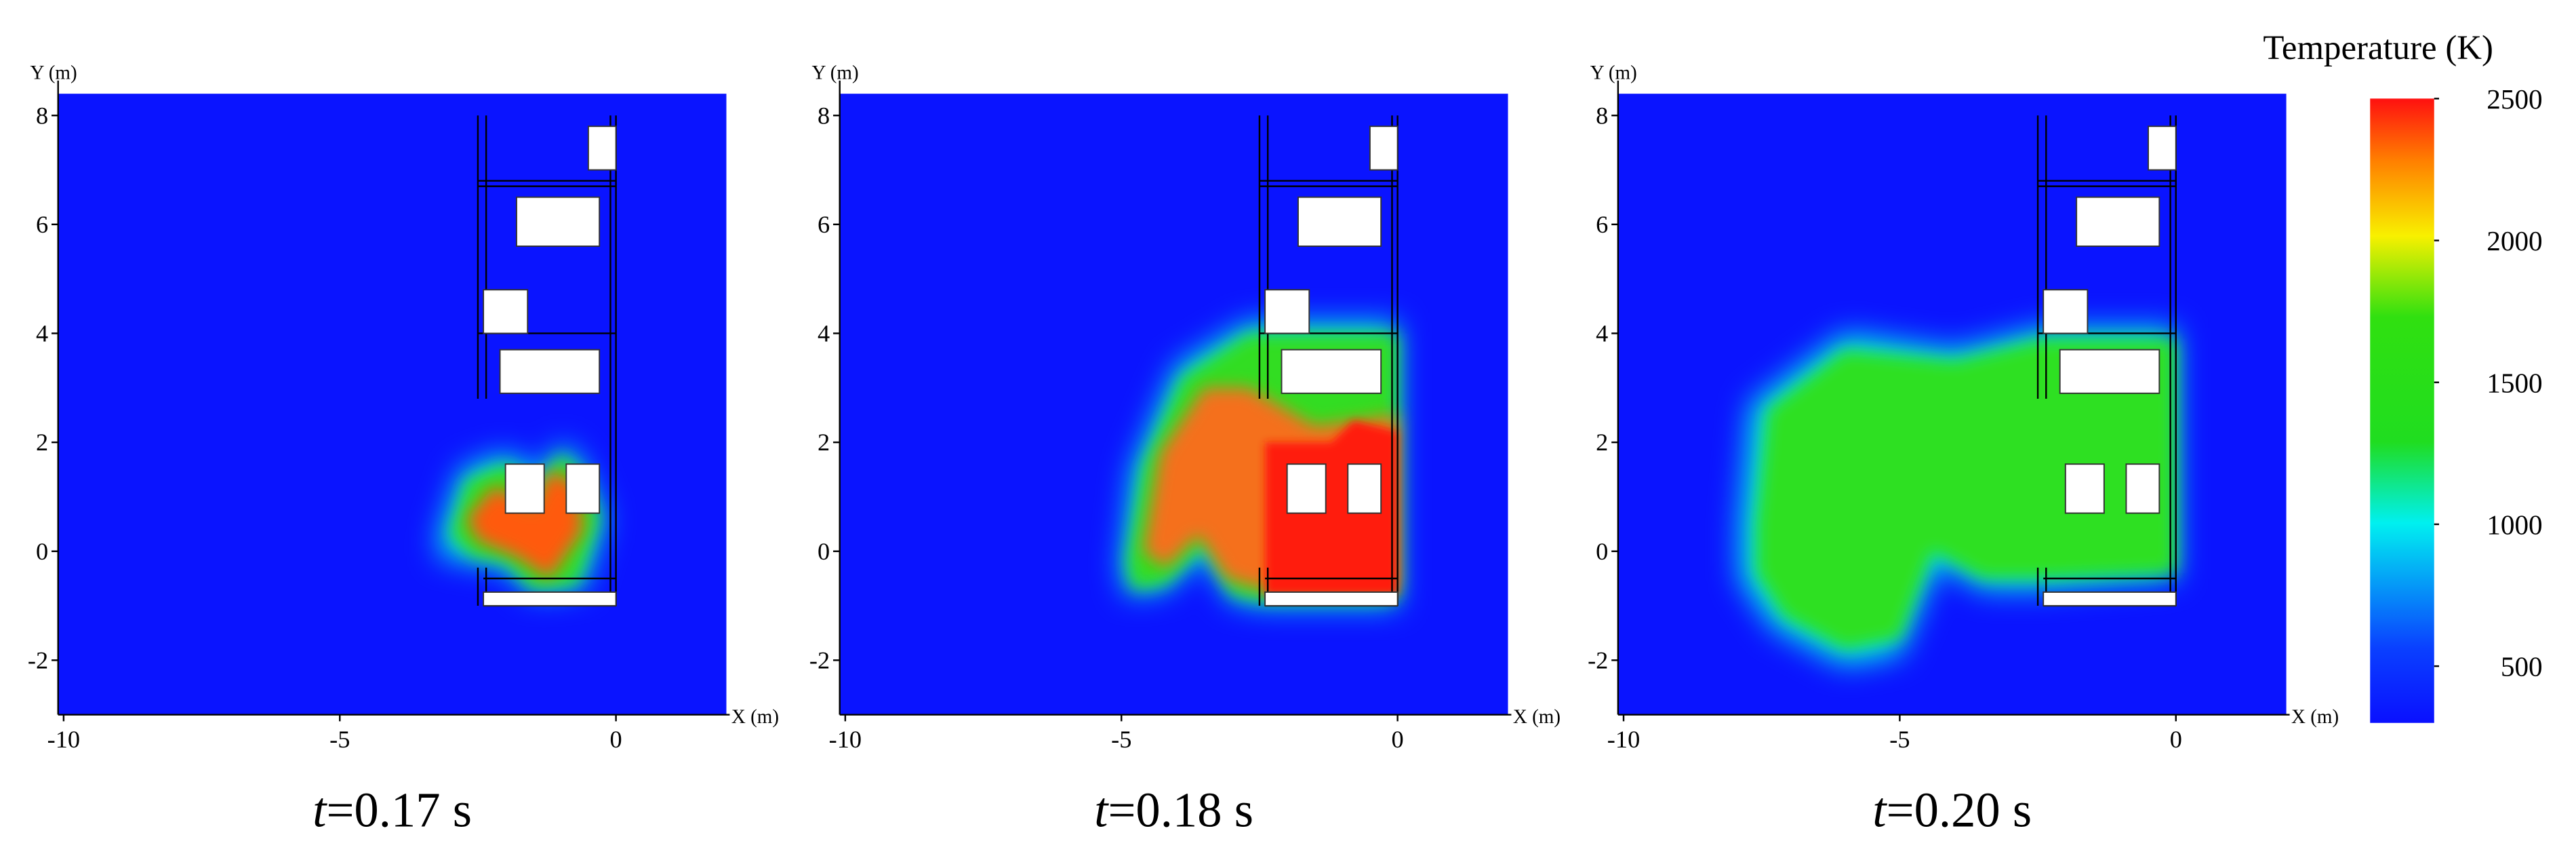 This screenshot has width=2576, height=856. I want to click on caption-value: =0.17 s, so click(399, 810).